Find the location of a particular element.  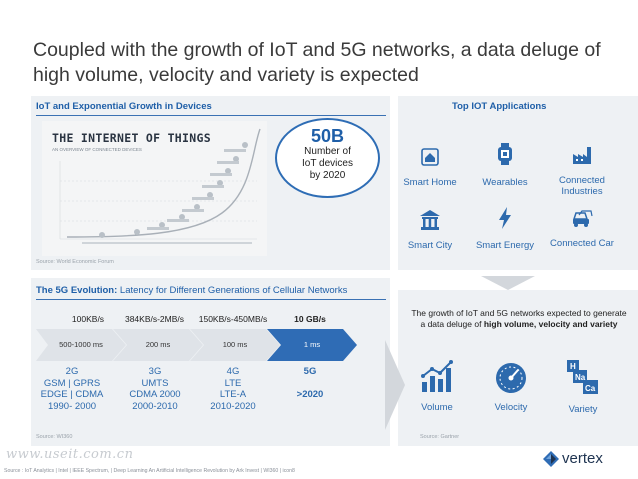

stat-line-1: Number of is located at coordinates (327, 151).